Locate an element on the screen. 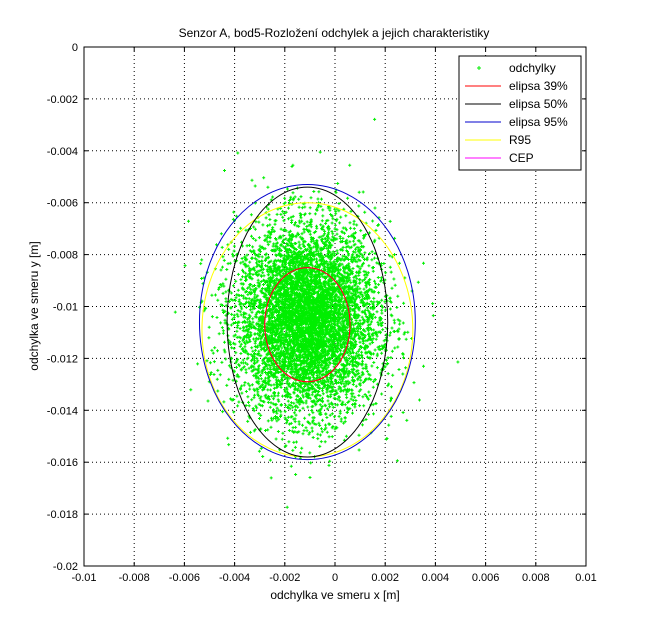 Image resolution: width=646 pixels, height=635 pixels. legend-label: elipsa 50% is located at coordinates (538, 104).